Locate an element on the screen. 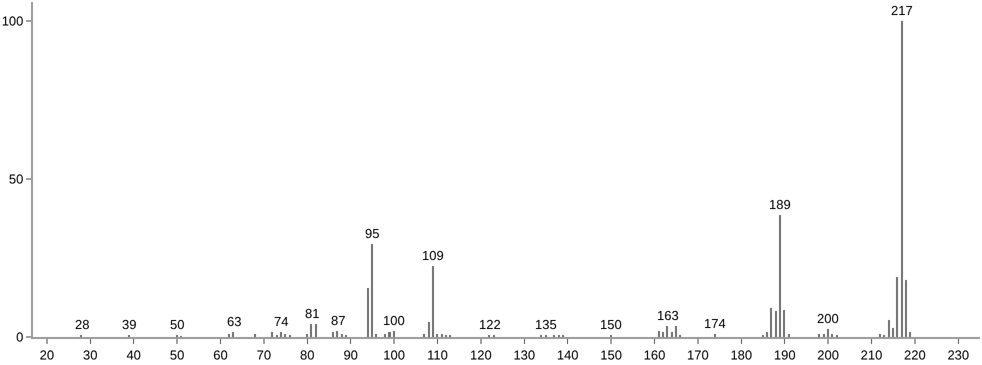 The width and height of the screenshot is (982, 365). x-tick-label: 140 is located at coordinates (567, 355).